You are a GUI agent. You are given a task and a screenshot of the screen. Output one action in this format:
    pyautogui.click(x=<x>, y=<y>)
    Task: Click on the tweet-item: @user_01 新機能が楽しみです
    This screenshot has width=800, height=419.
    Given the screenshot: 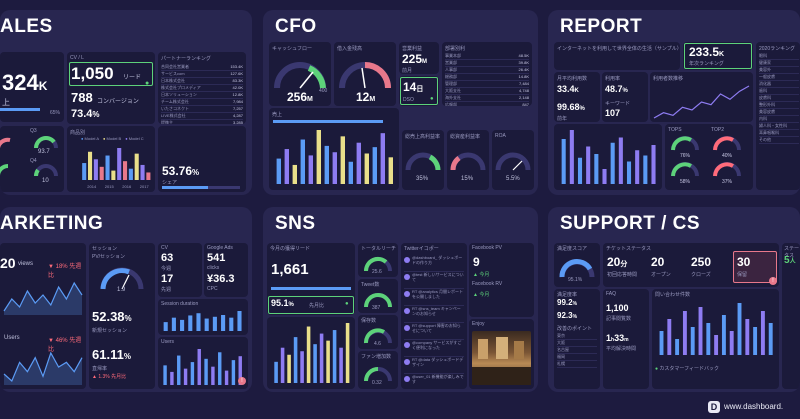 What is the action you would take?
    pyautogui.click(x=434, y=381)
    